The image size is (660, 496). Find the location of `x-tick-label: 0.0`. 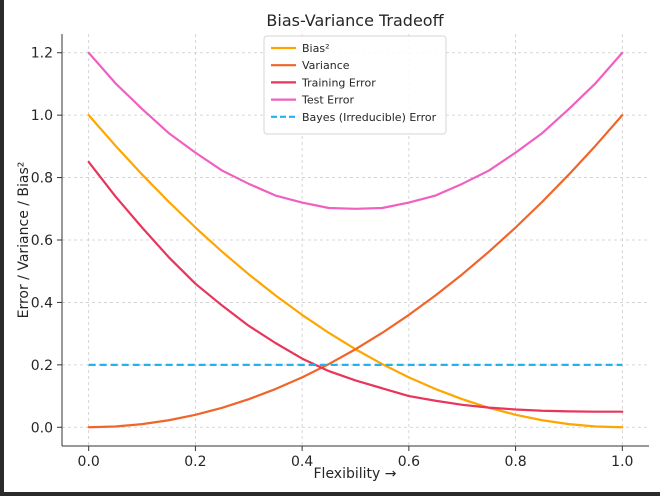

x-tick-label: 0.0 is located at coordinates (89, 462).